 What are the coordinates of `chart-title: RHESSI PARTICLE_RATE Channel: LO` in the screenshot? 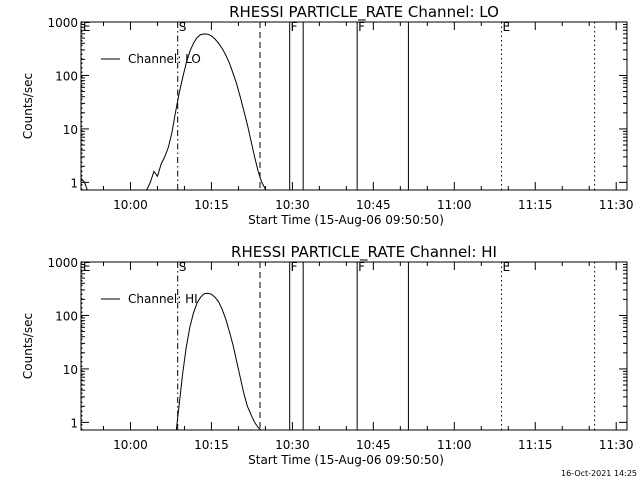 It's located at (364, 12).